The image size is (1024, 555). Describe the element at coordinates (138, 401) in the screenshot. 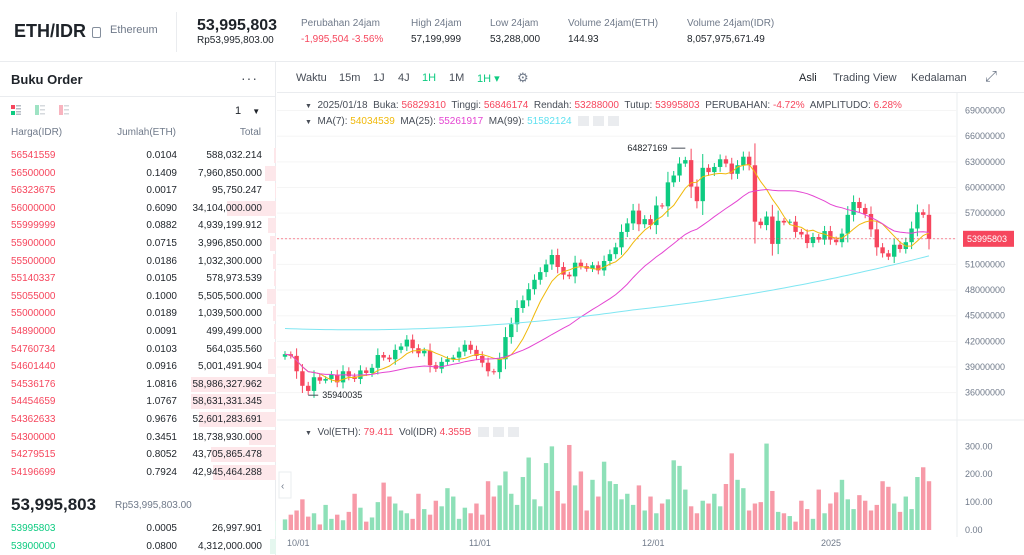

I see `order-row: 54454659 1.0767 58,631,331.345` at that location.